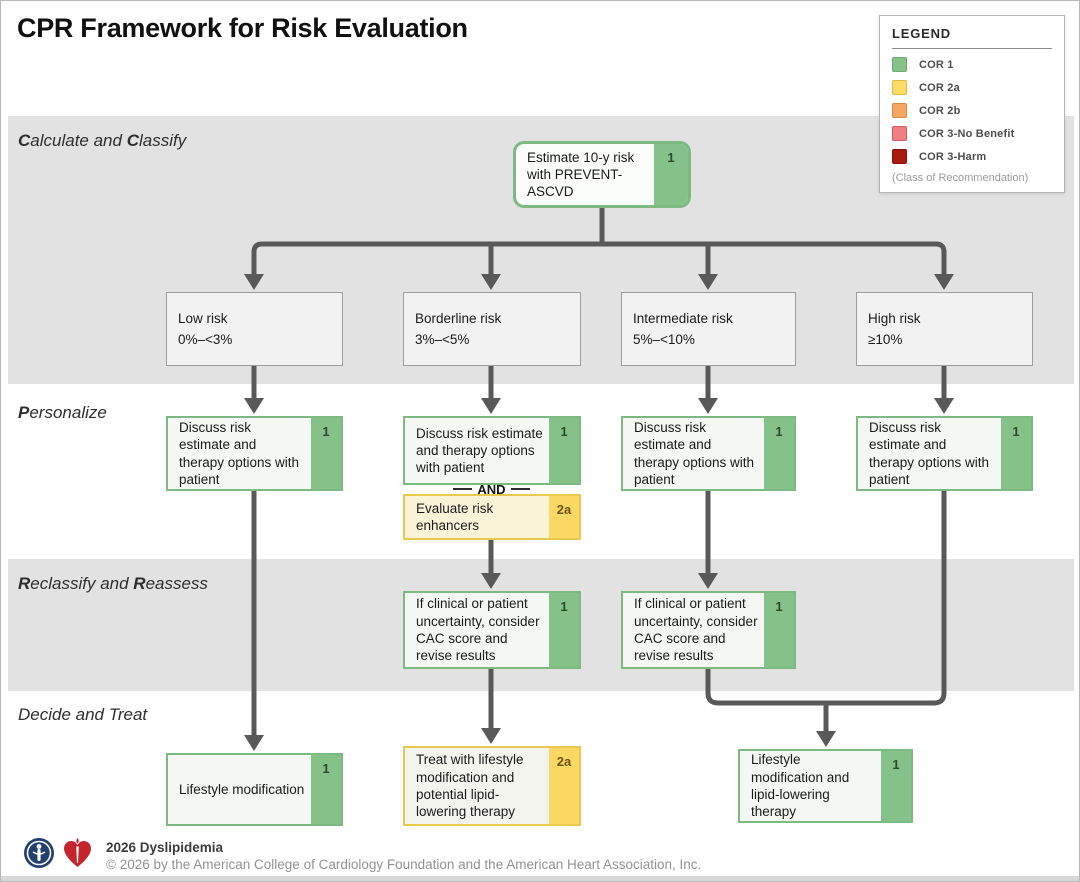 The image size is (1080, 882). I want to click on aha-heart-torch-logo, so click(77, 855).